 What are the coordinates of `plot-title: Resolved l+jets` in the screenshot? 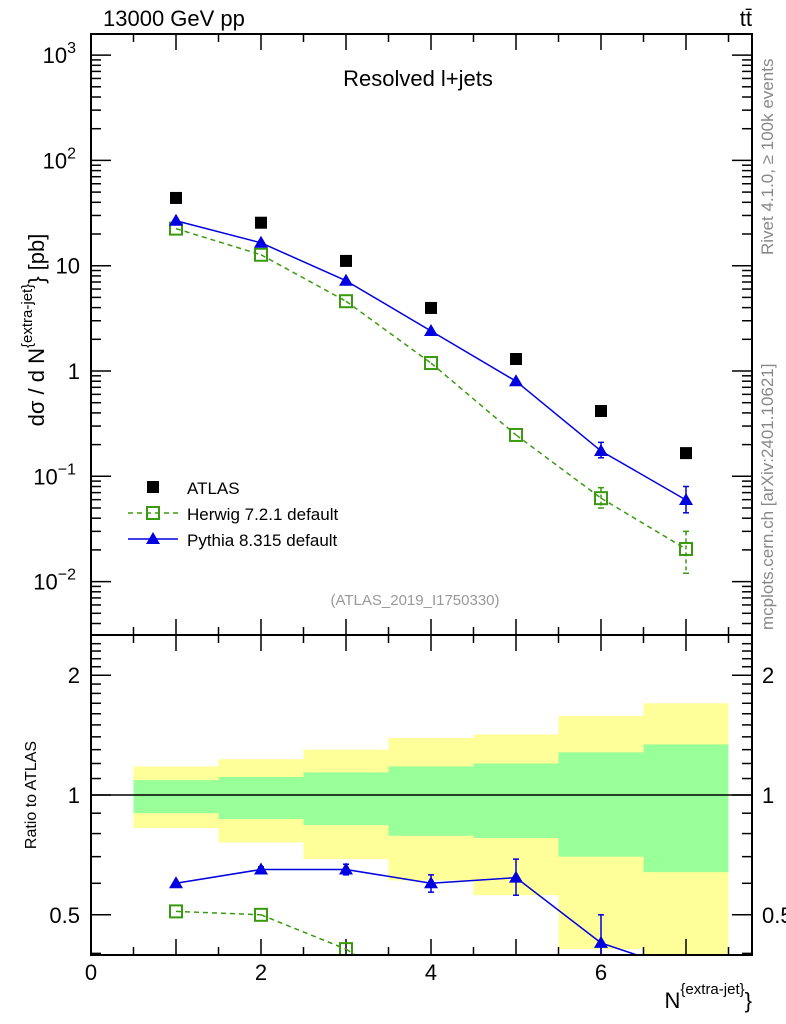 It's located at (418, 78).